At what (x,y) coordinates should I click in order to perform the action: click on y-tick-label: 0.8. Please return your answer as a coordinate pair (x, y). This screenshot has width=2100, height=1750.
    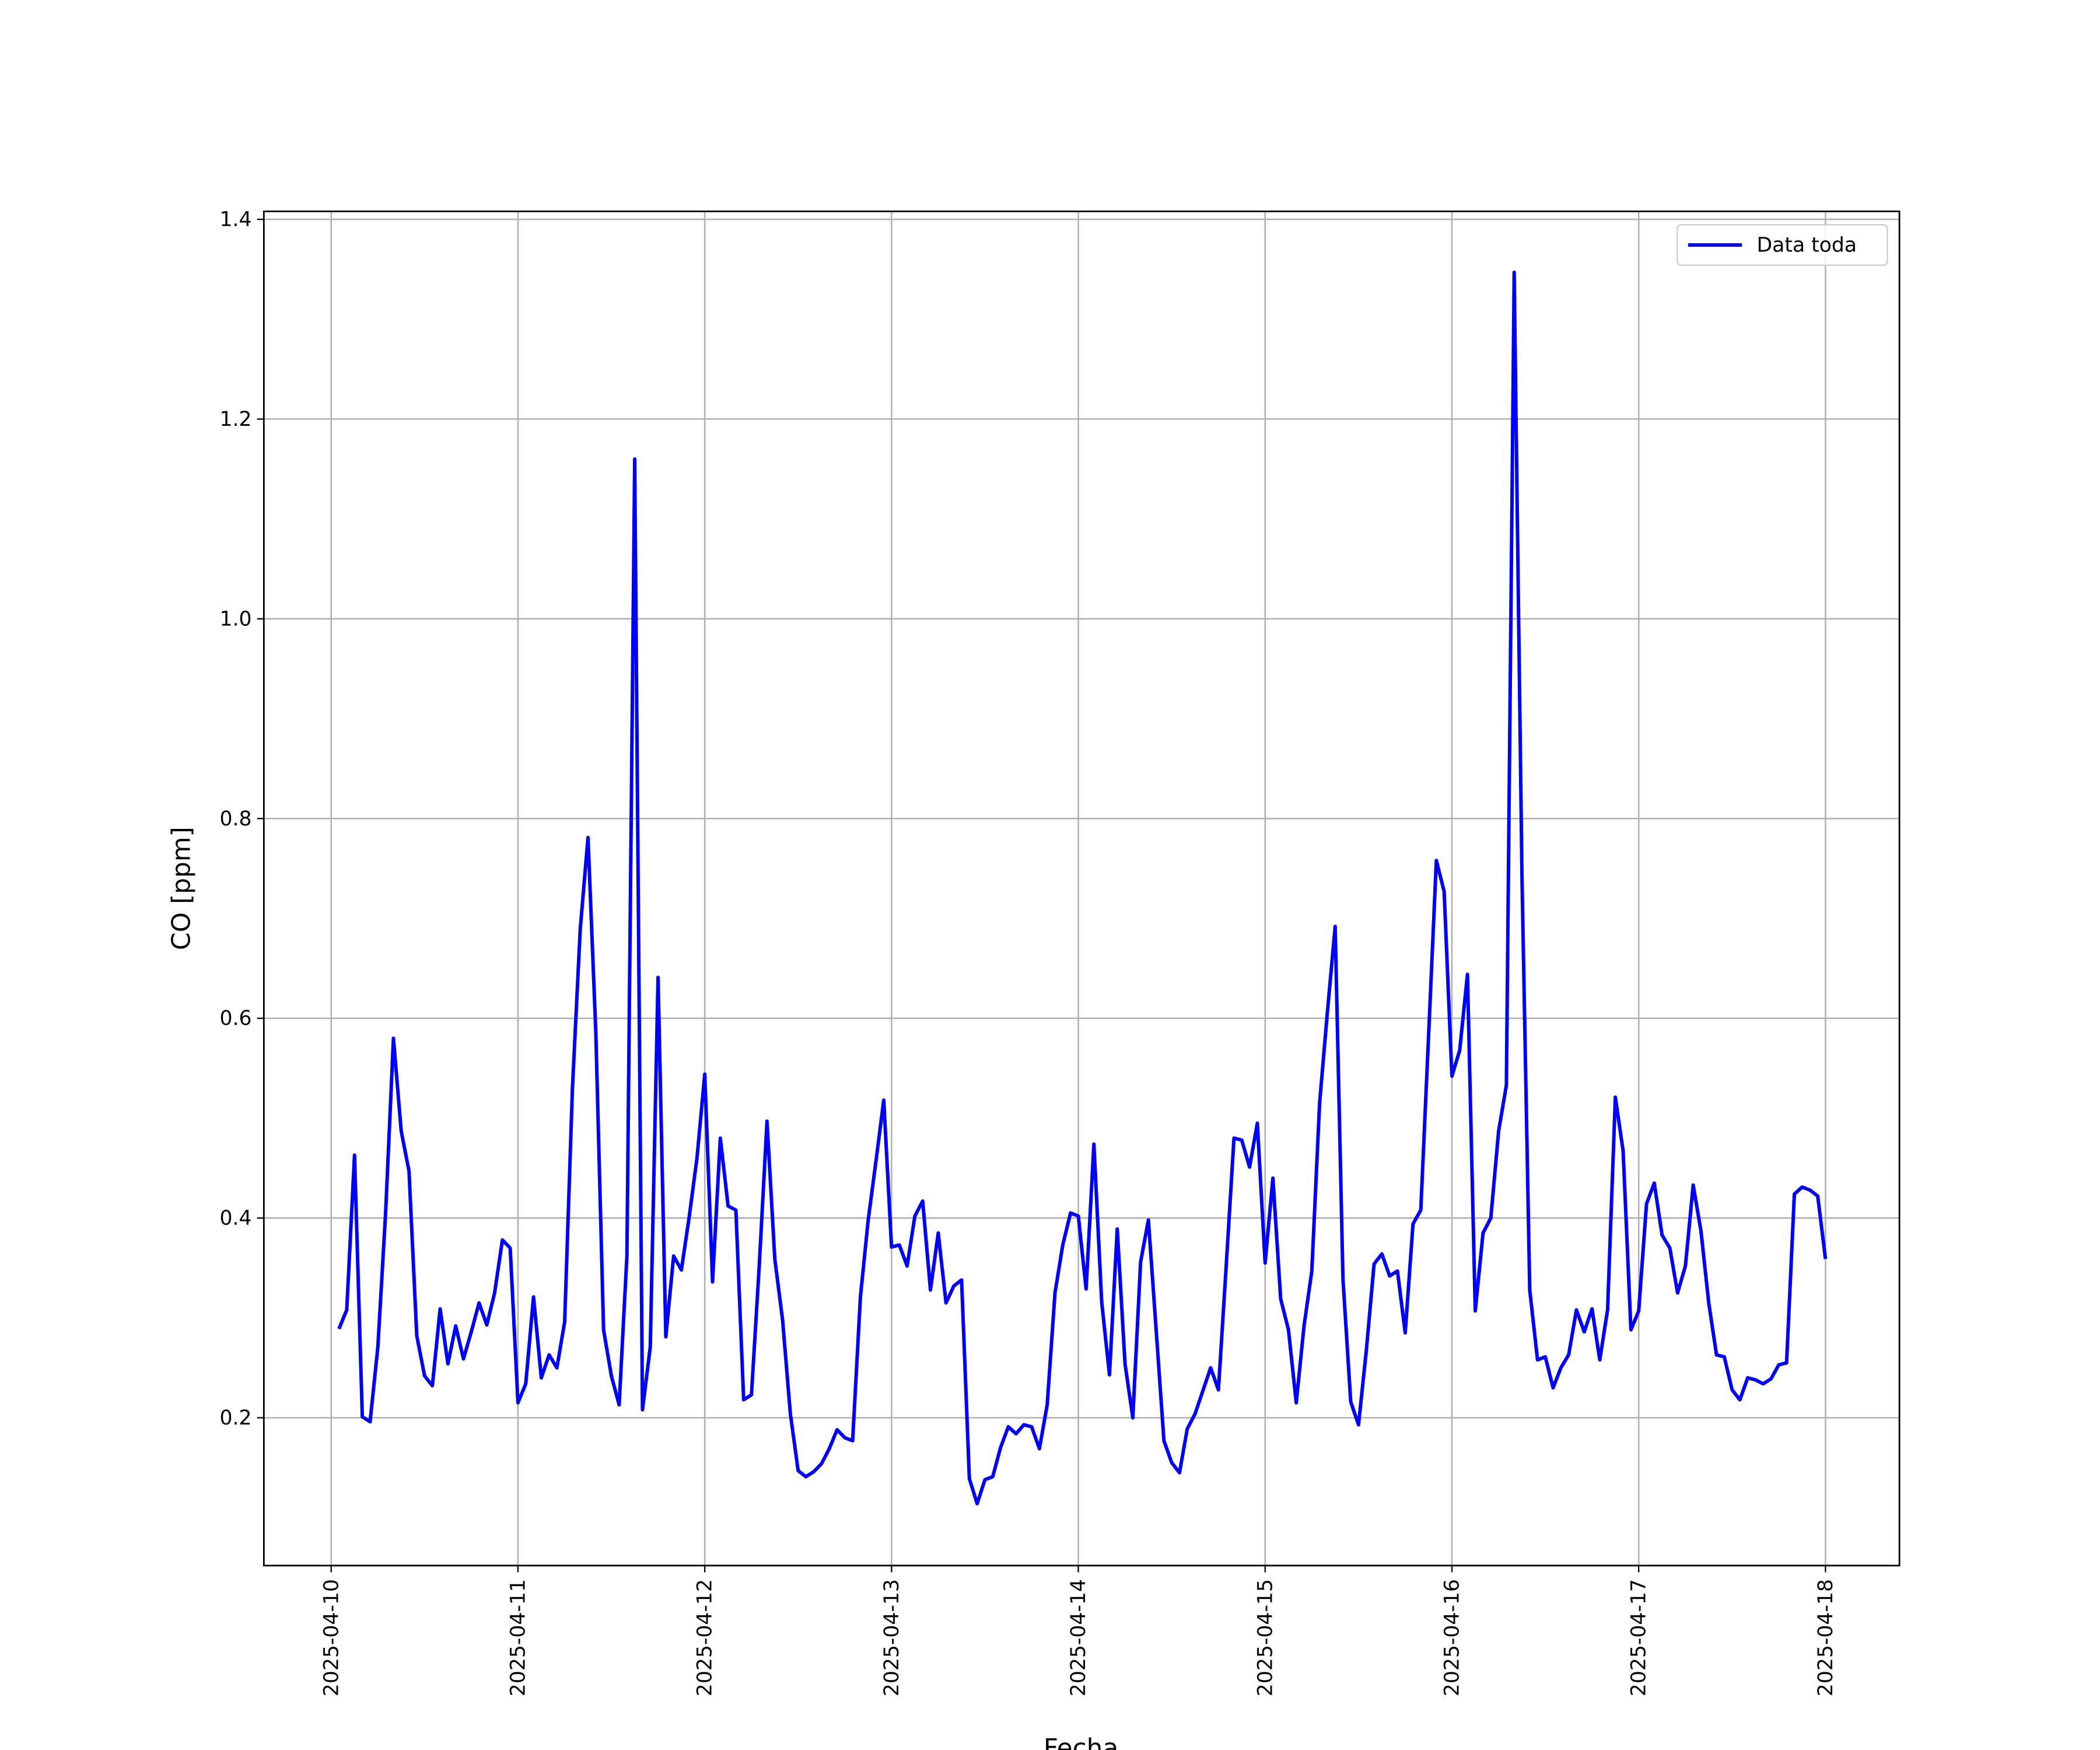
    Looking at the image, I should click on (235, 819).